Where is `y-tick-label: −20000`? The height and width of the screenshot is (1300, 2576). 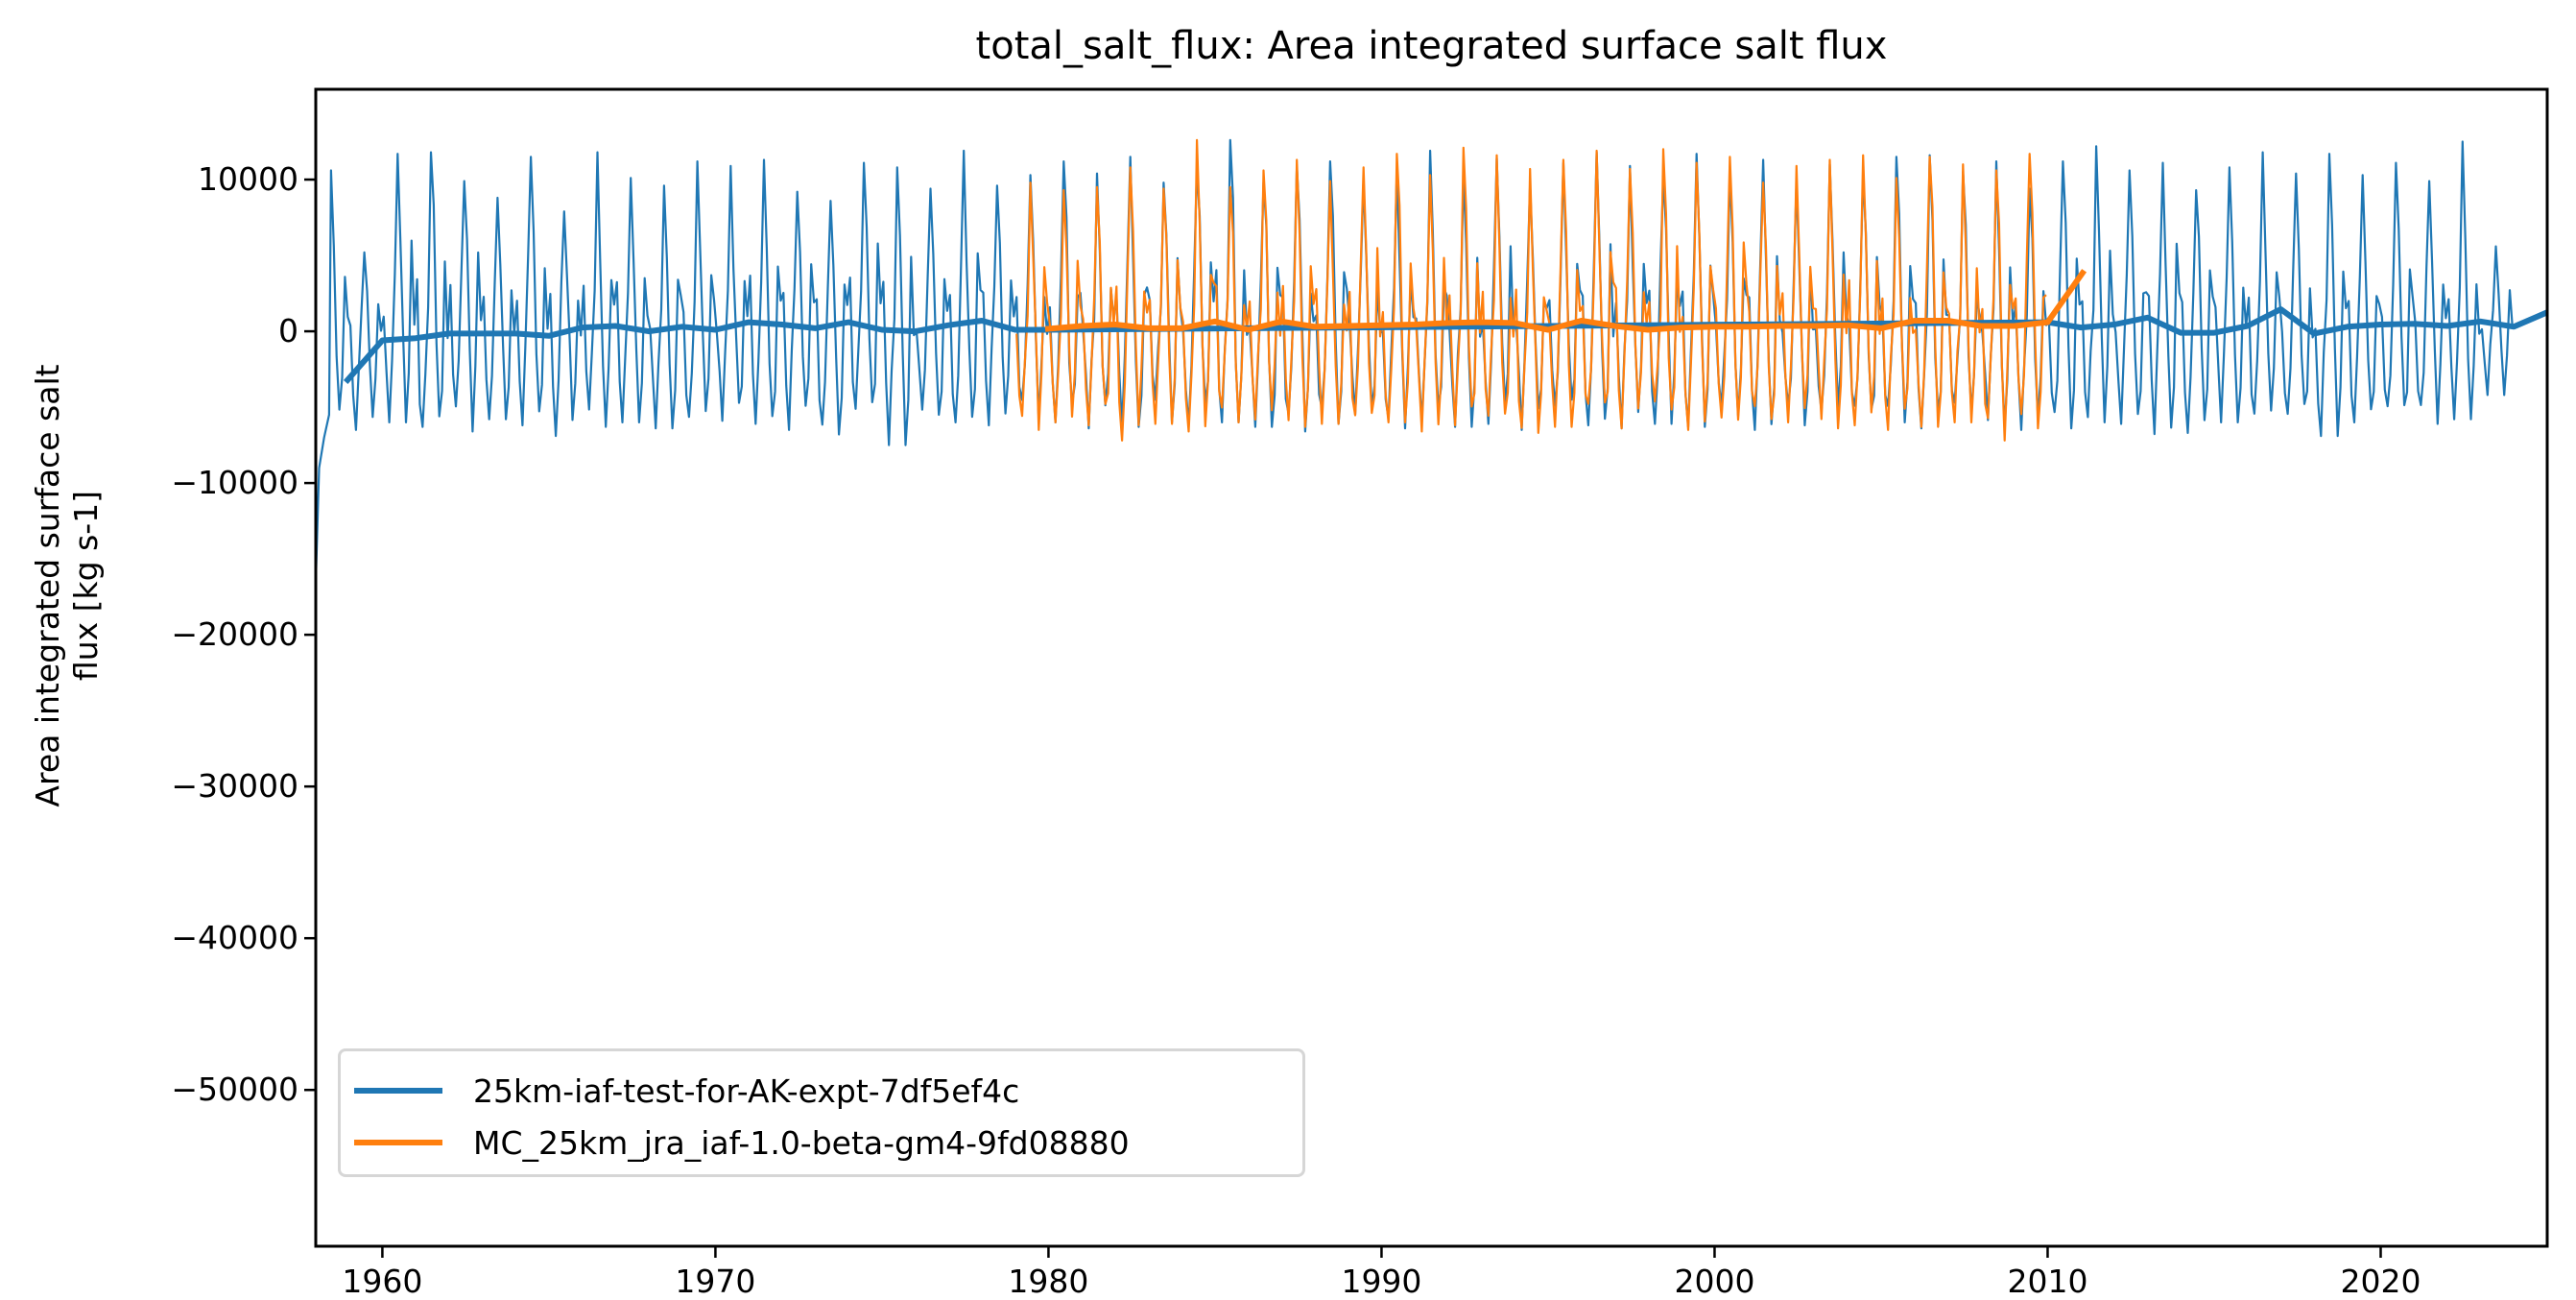 y-tick-label: −20000 is located at coordinates (234, 634).